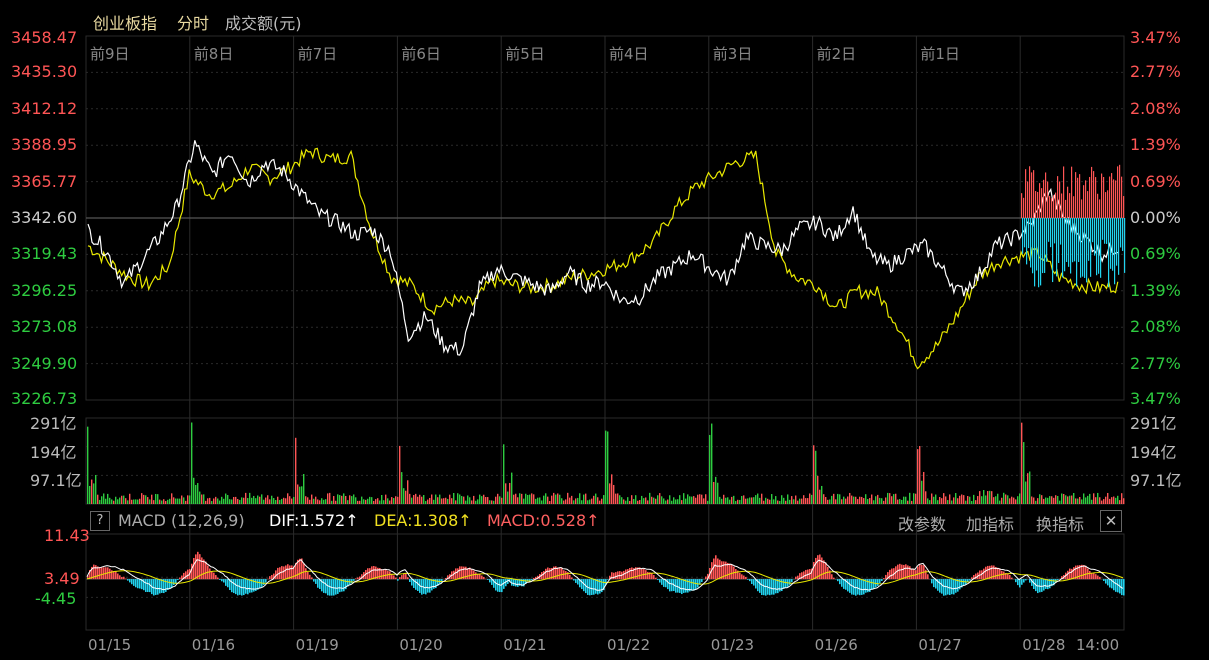 This screenshot has width=1209, height=660. Describe the element at coordinates (181, 520) in the screenshot. I see `macd-title: MACD (12,26,9)` at that location.